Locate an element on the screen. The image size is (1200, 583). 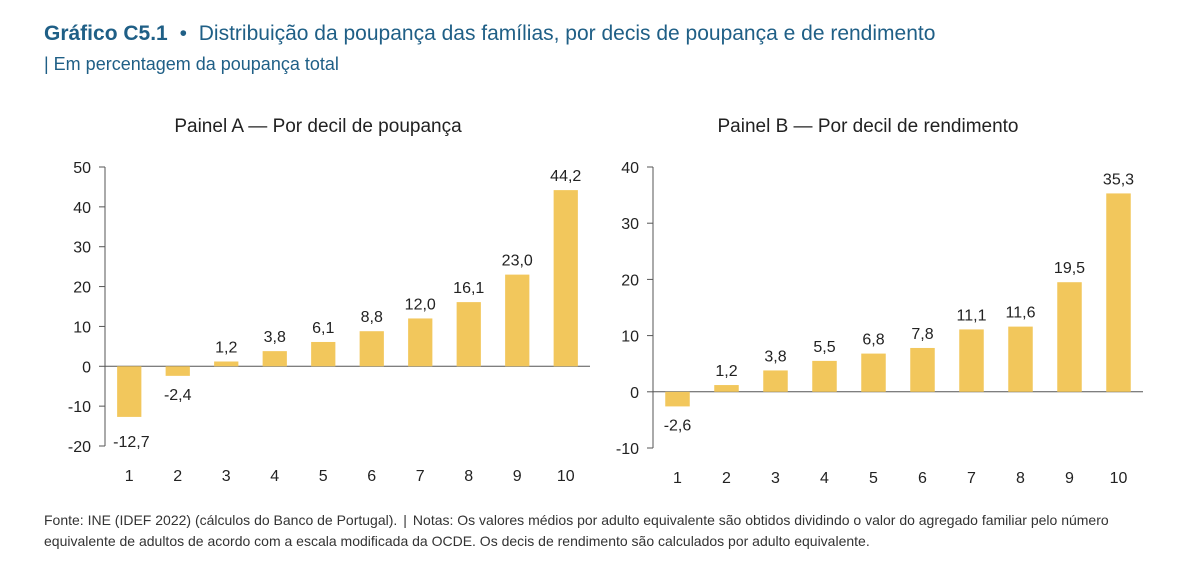
panel-b-y-tick-label: 0 is located at coordinates (634, 393).